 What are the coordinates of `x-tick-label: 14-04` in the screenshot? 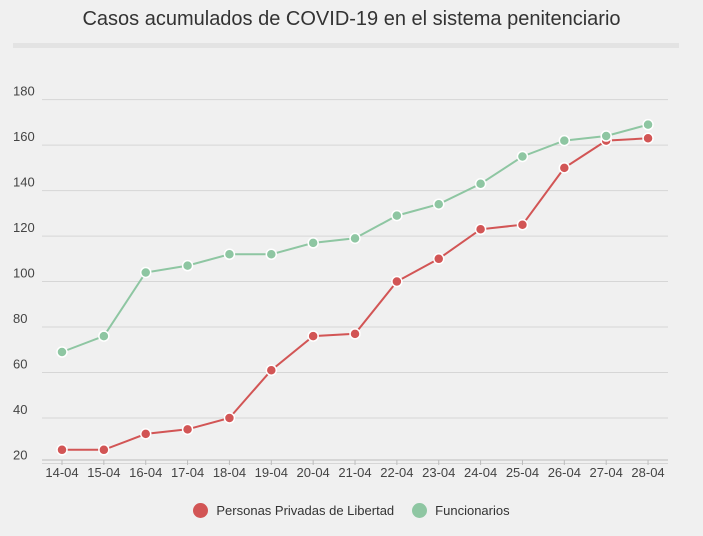 It's located at (61, 472).